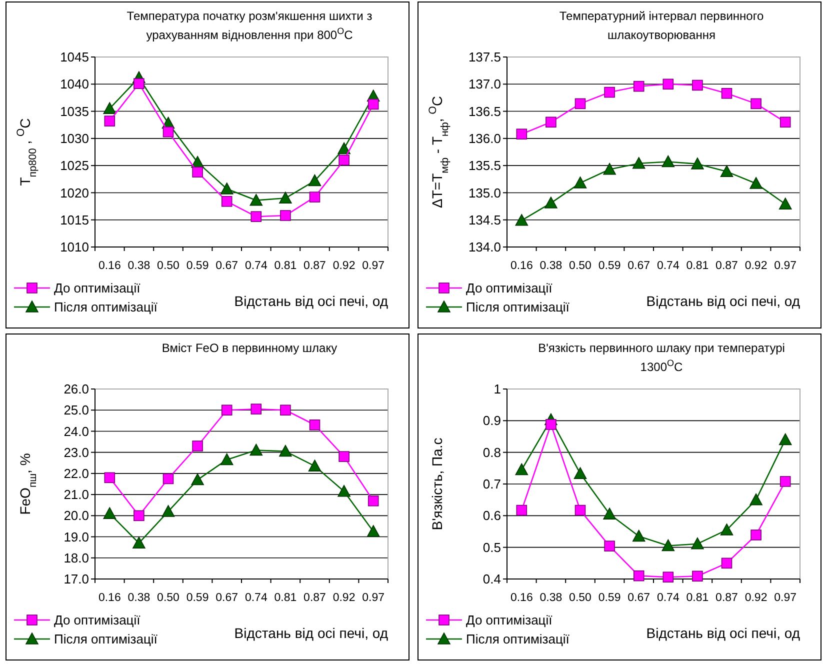 This screenshot has width=823, height=668. I want to click on y-tick-label: 22.0, so click(76, 473).